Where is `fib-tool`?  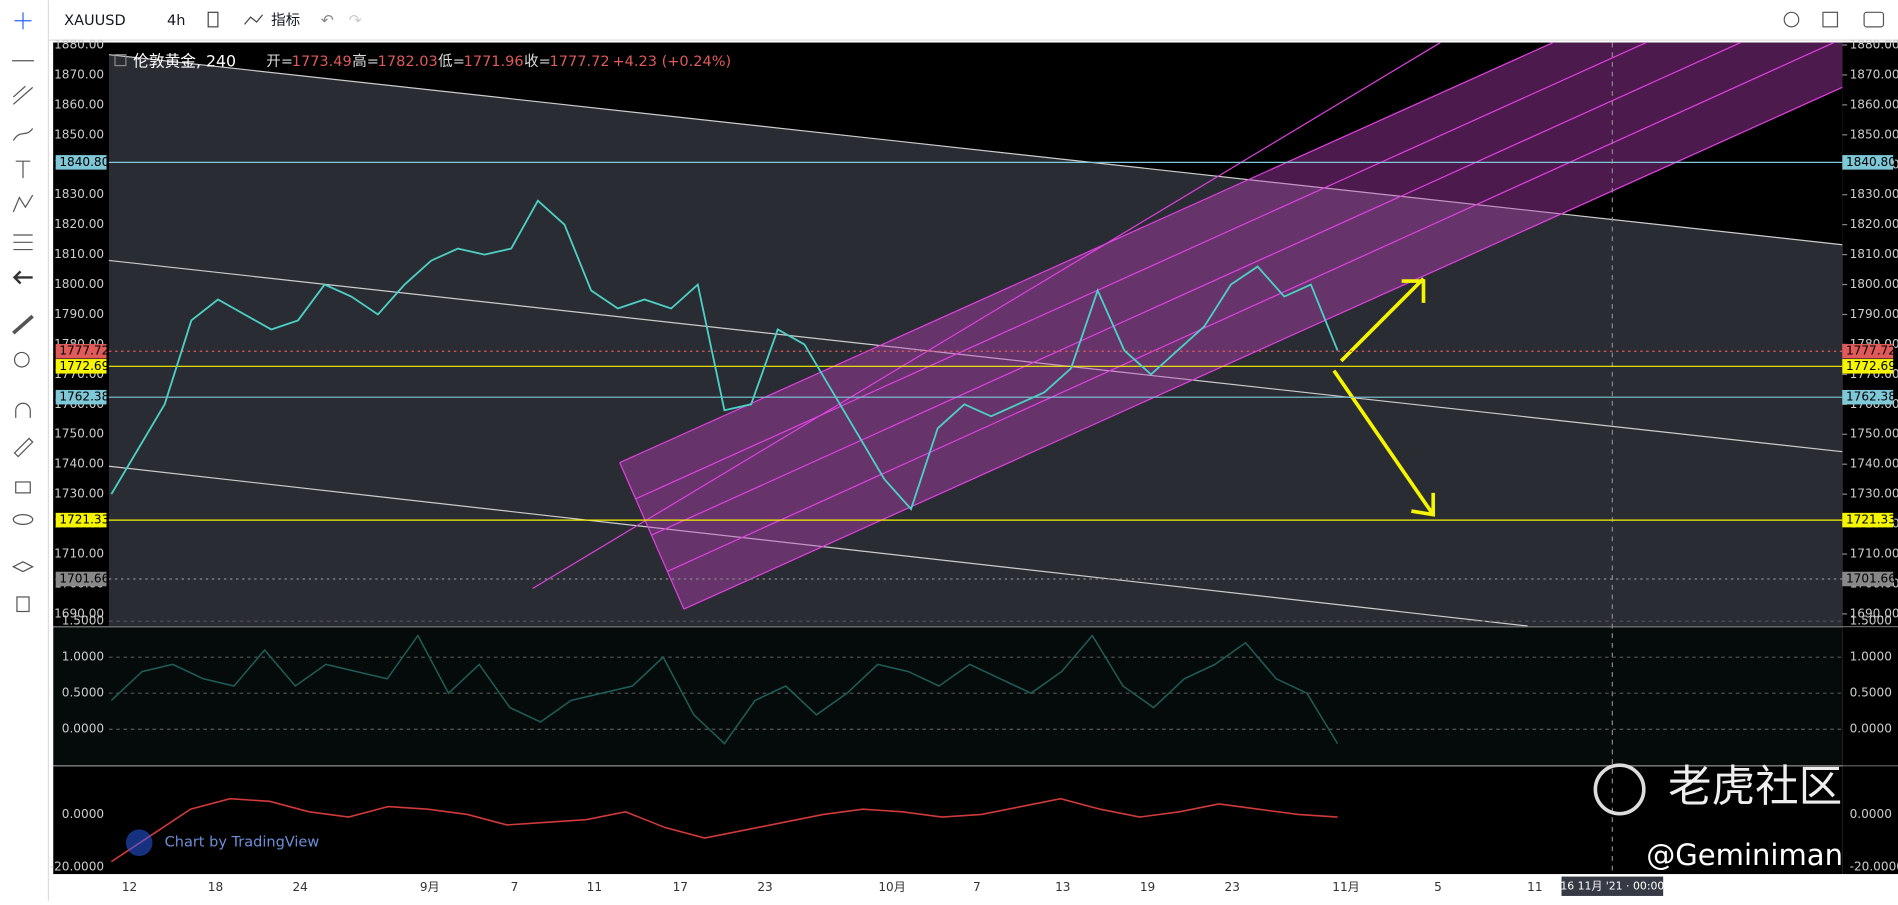 fib-tool is located at coordinates (23, 95).